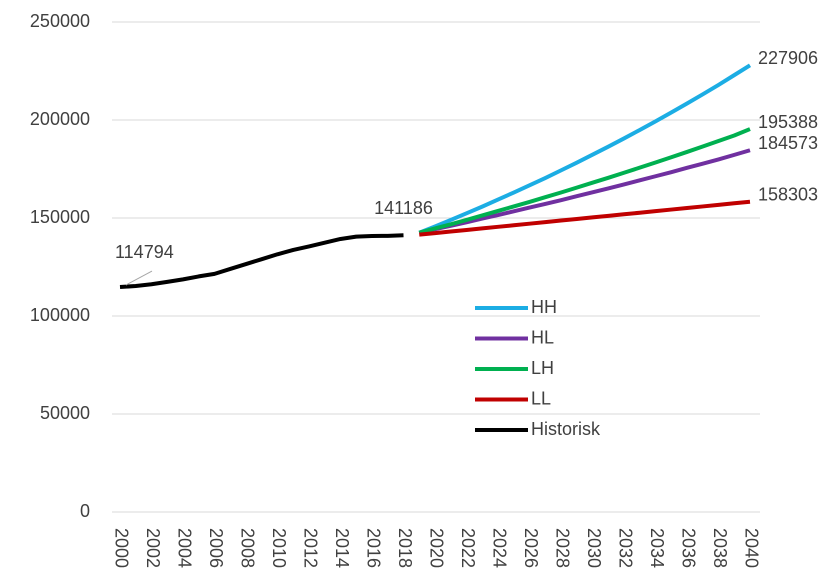 The height and width of the screenshot is (578, 840). What do you see at coordinates (788, 58) in the screenshot?
I see `data-label: 227906` at bounding box center [788, 58].